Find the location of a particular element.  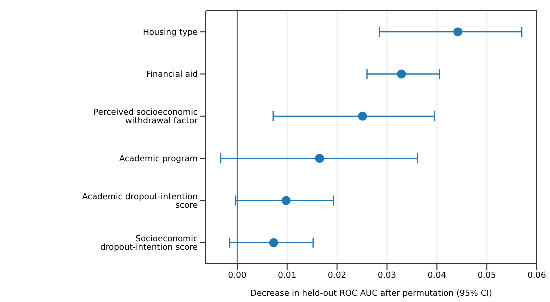

x-tick-label: 0.06 is located at coordinates (537, 275).